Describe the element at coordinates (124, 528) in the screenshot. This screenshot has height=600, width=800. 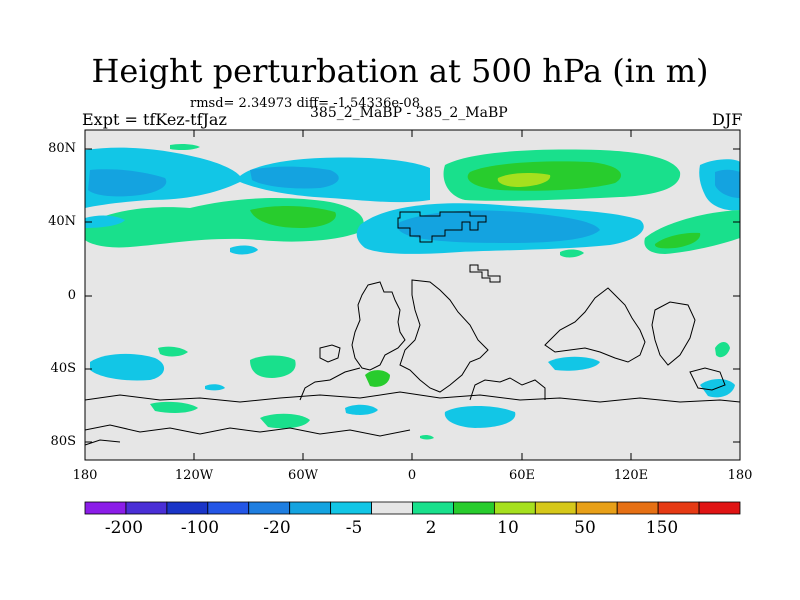
I see `colorbar-label: -200` at that location.